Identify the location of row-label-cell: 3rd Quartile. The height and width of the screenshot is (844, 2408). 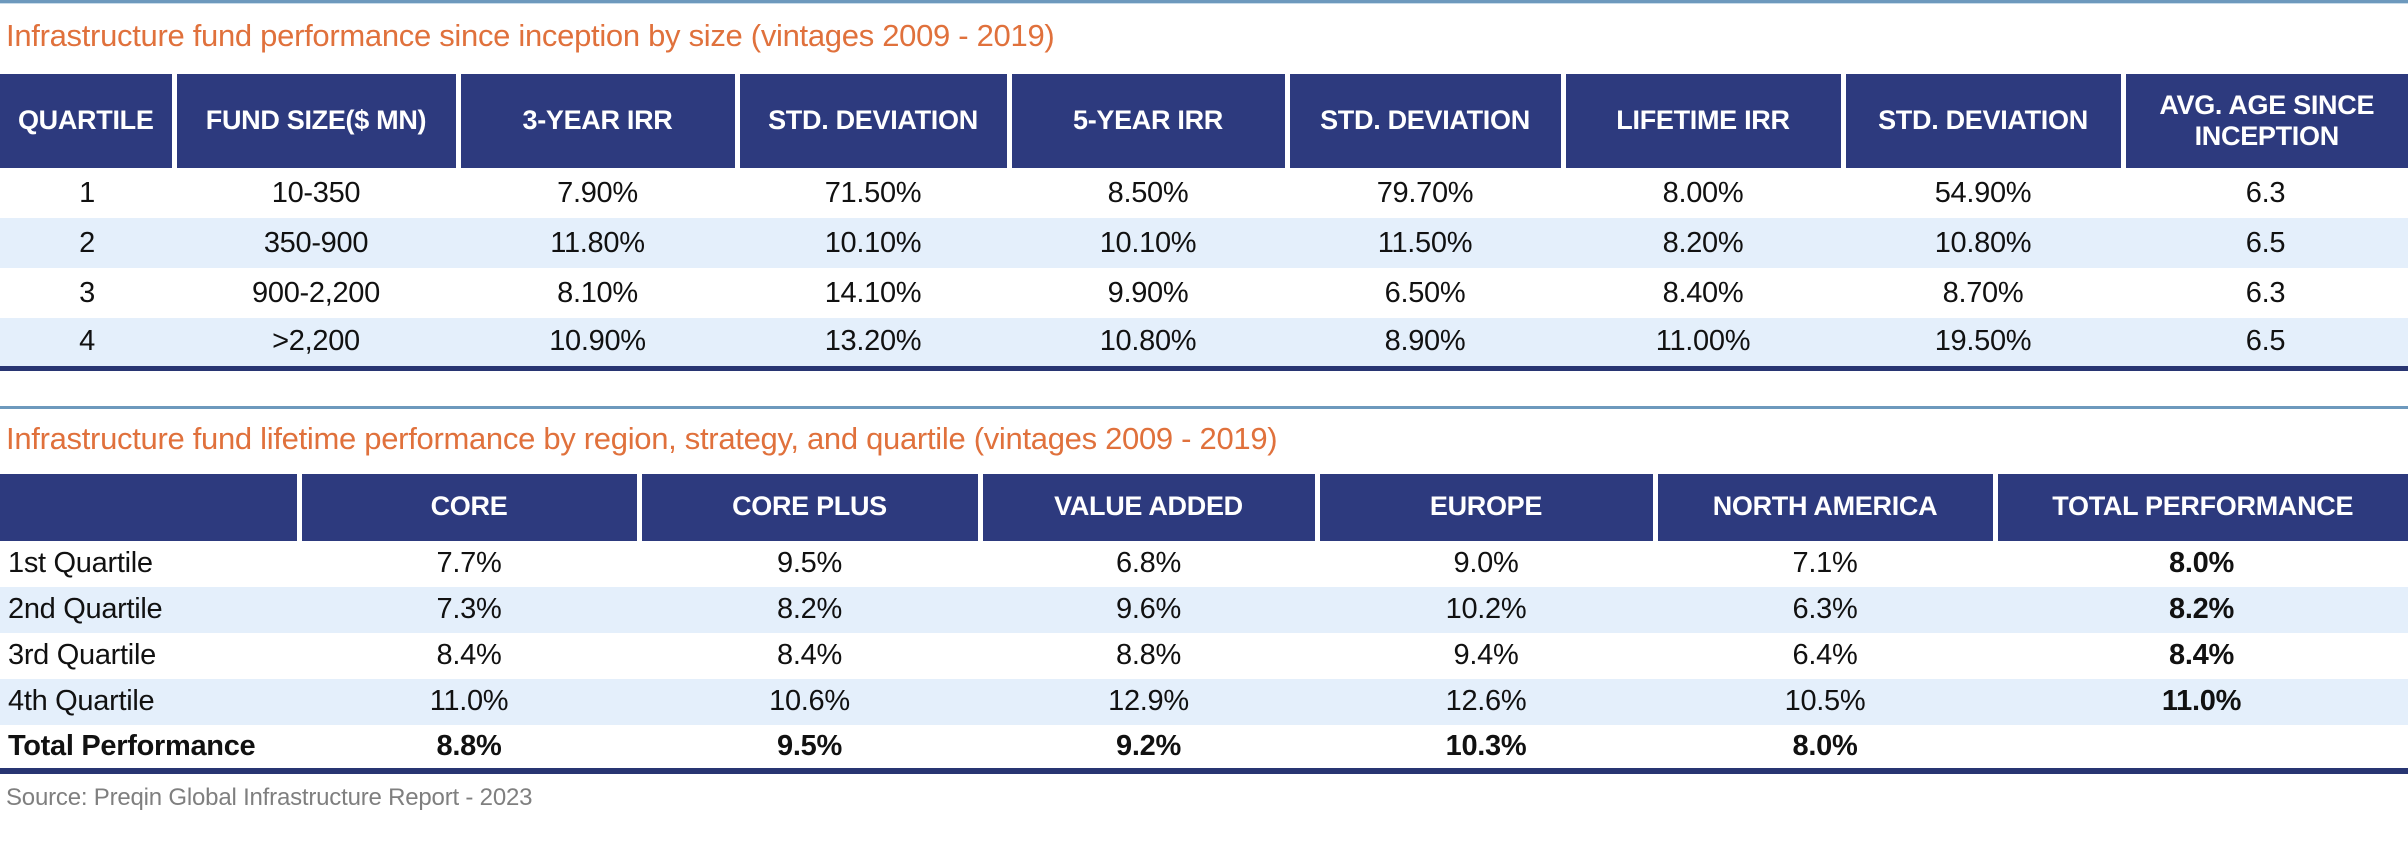
(82, 655).